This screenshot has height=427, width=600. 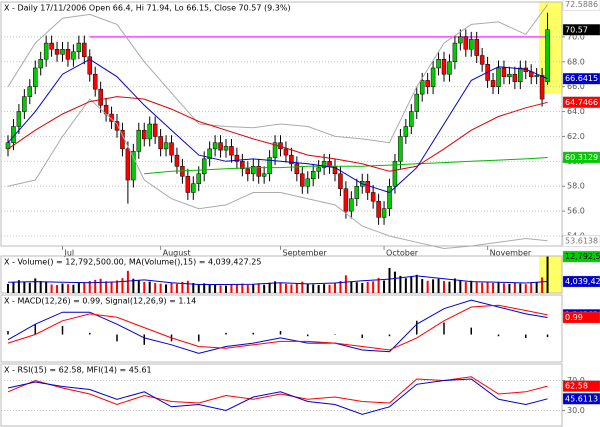 I want to click on y-tick-label: 30.0, so click(x=576, y=410).